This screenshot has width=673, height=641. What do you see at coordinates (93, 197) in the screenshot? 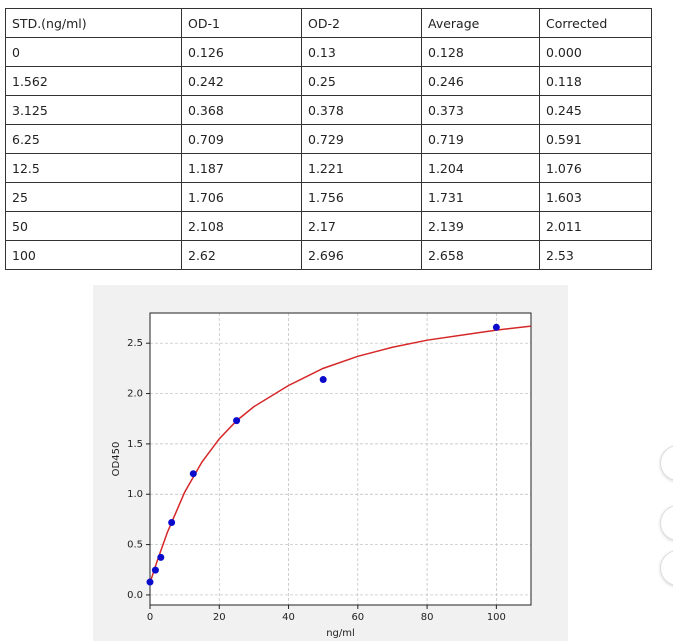
I see `table-cell: 25` at bounding box center [93, 197].